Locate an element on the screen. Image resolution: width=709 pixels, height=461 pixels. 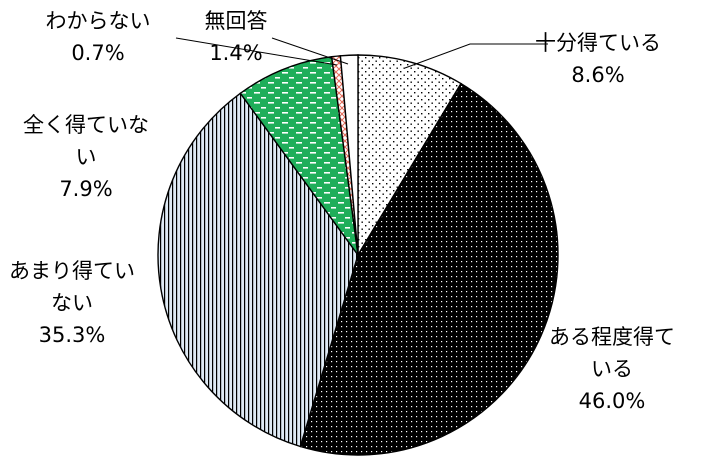
slice-category-label-2: あまり得てい is located at coordinates (72, 271).